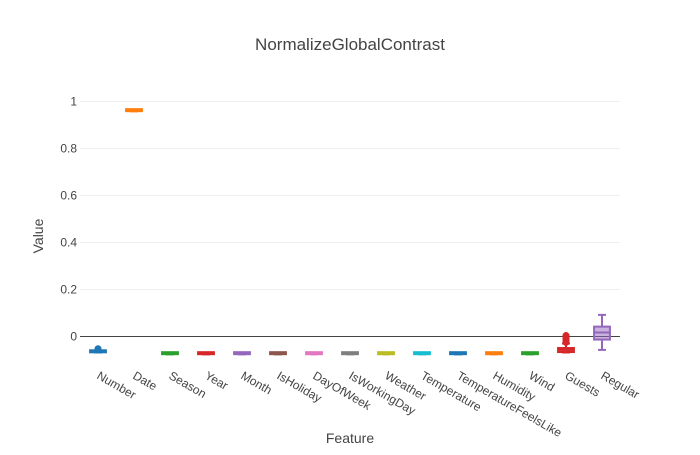 The height and width of the screenshot is (455, 700). Describe the element at coordinates (458, 353) in the screenshot. I see `box-temperaturefeelslike` at that location.